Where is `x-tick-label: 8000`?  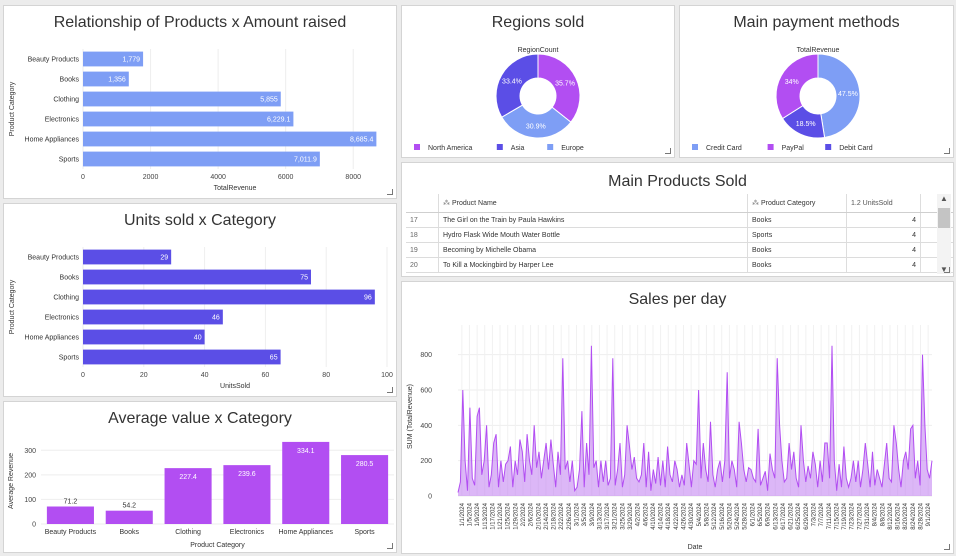 x-tick-label: 8000 is located at coordinates (353, 177).